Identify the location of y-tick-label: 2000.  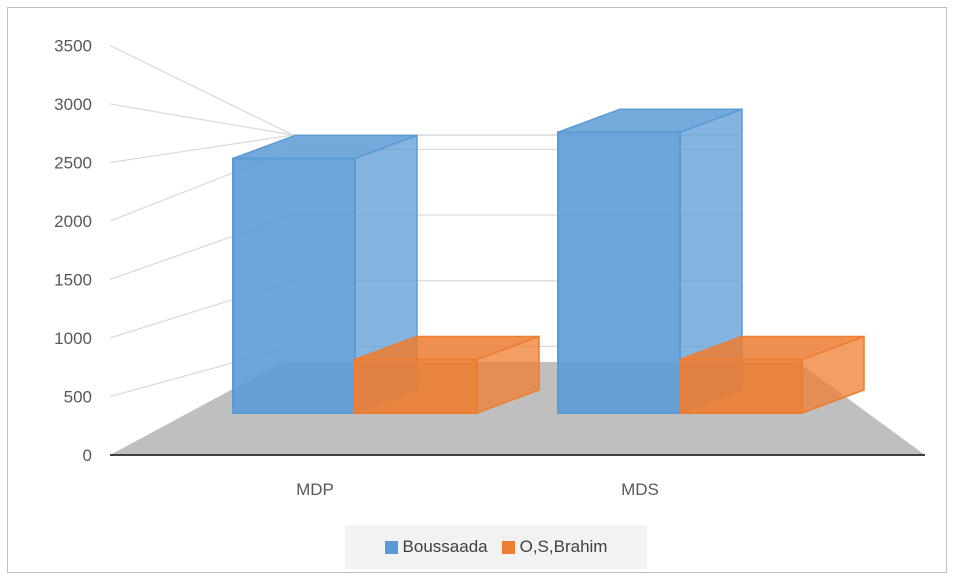
(73, 221).